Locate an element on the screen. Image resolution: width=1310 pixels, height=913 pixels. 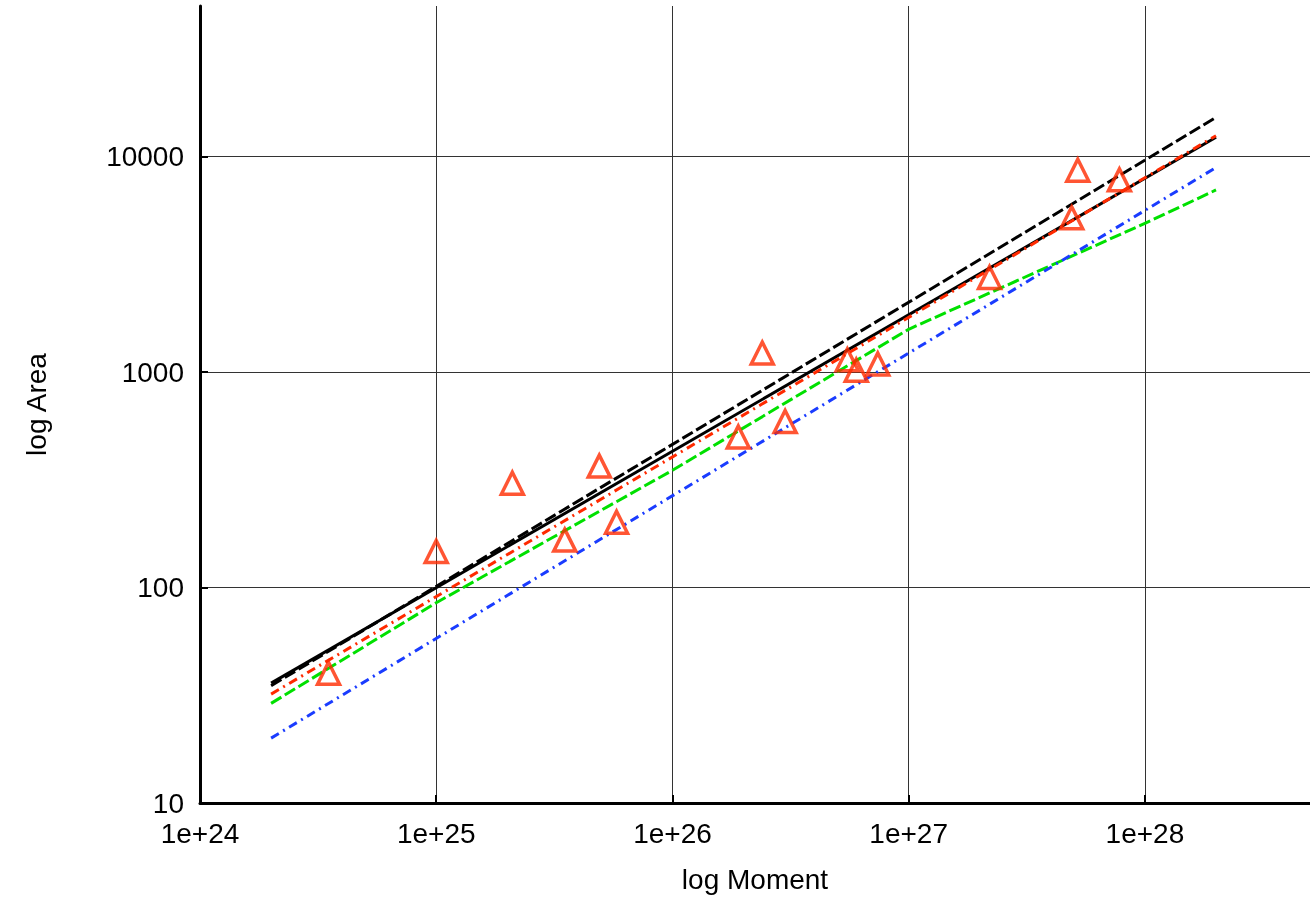
y-tick-label: 10 is located at coordinates (168, 803).